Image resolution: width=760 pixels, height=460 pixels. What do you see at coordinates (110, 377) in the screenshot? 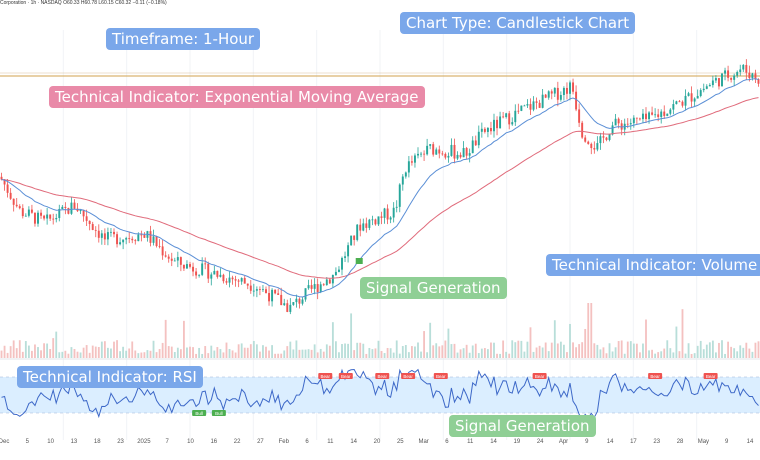
I see `rsi-annotation: Technical Indicator: RSI` at bounding box center [110, 377].